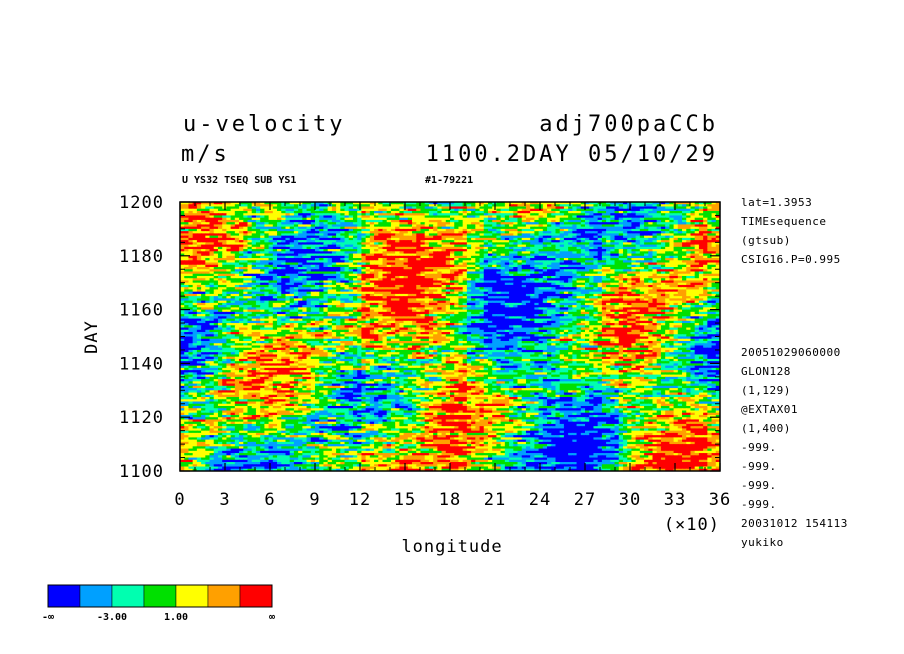 The width and height of the screenshot is (904, 654). What do you see at coordinates (239, 180) in the screenshot?
I see `subtitle-left: U YS32 TSEQ SUB YS1` at bounding box center [239, 180].